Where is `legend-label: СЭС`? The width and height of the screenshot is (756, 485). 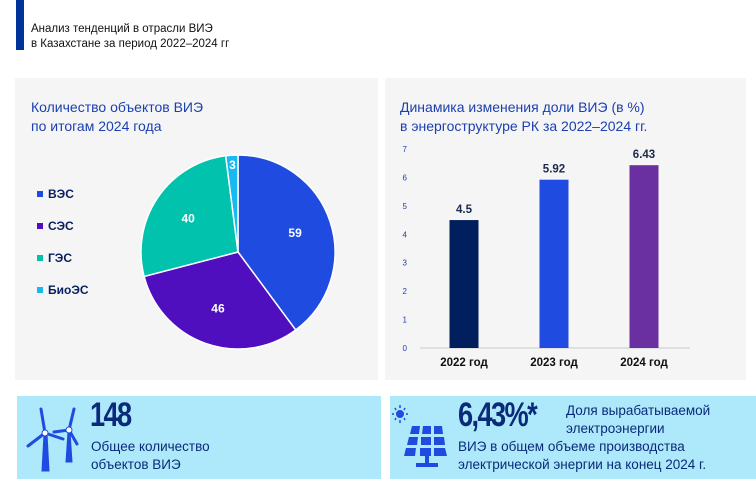 legend-label: СЭС is located at coordinates (61, 226).